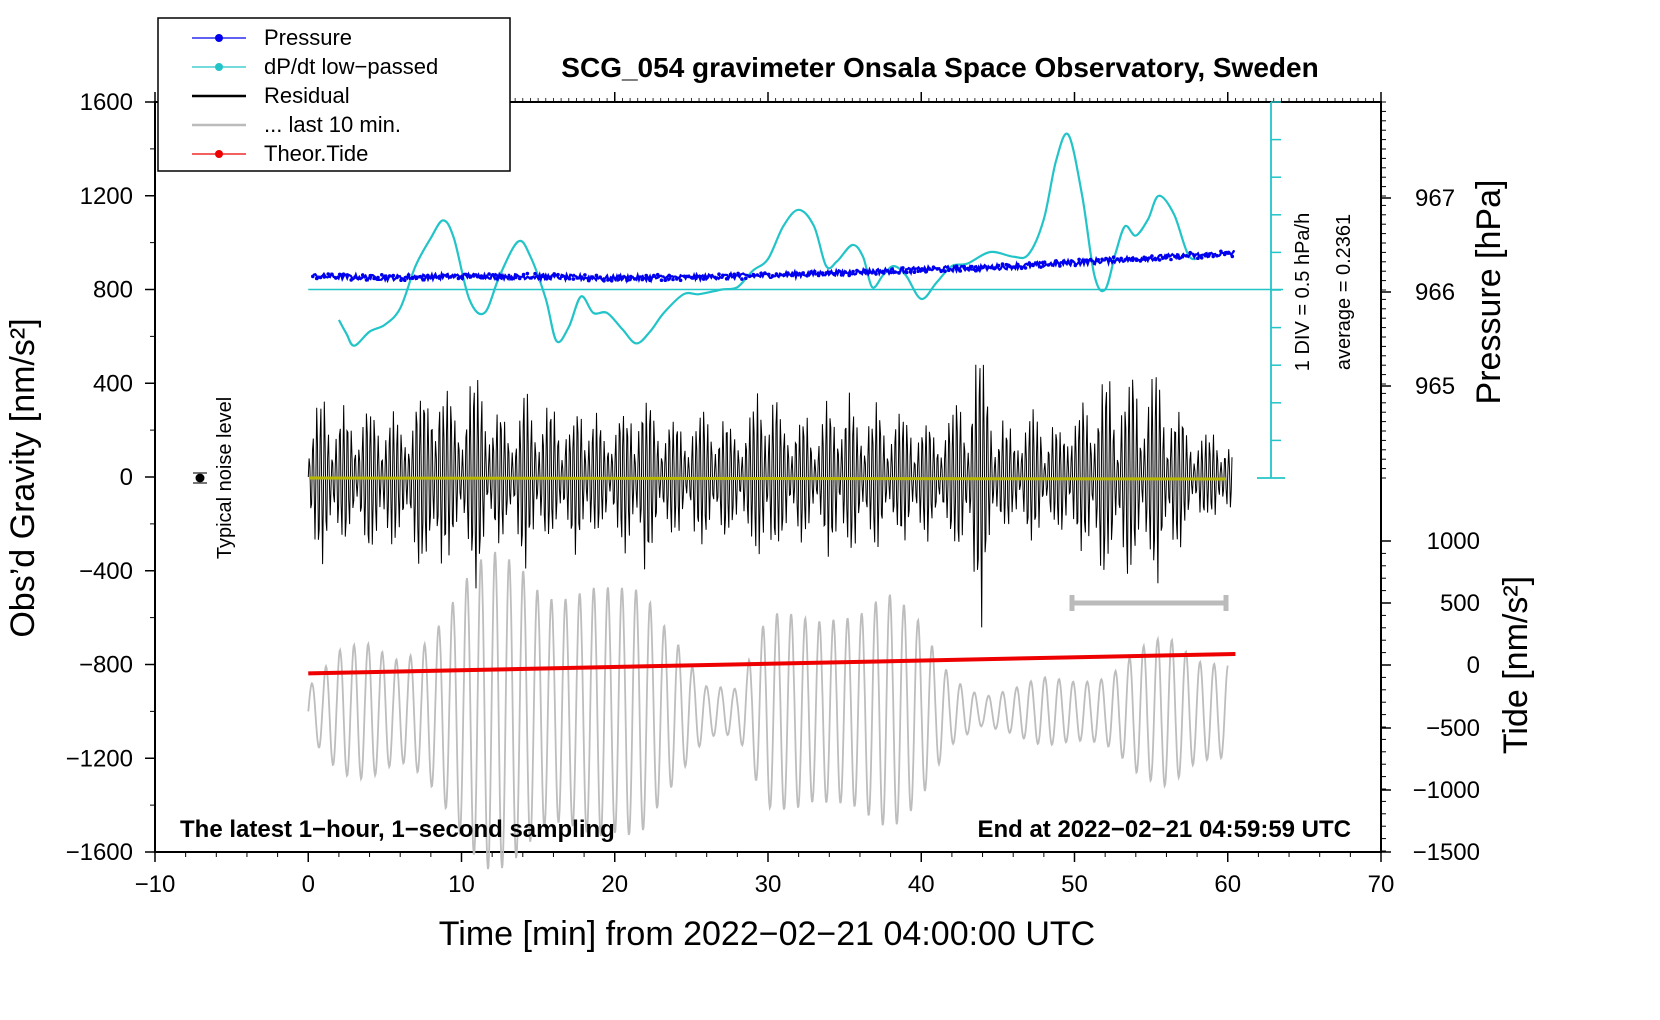  Describe the element at coordinates (767, 934) in the screenshot. I see `x-axis-title: Time [min] from 2022−02−21 04:00:00 UTC` at that location.